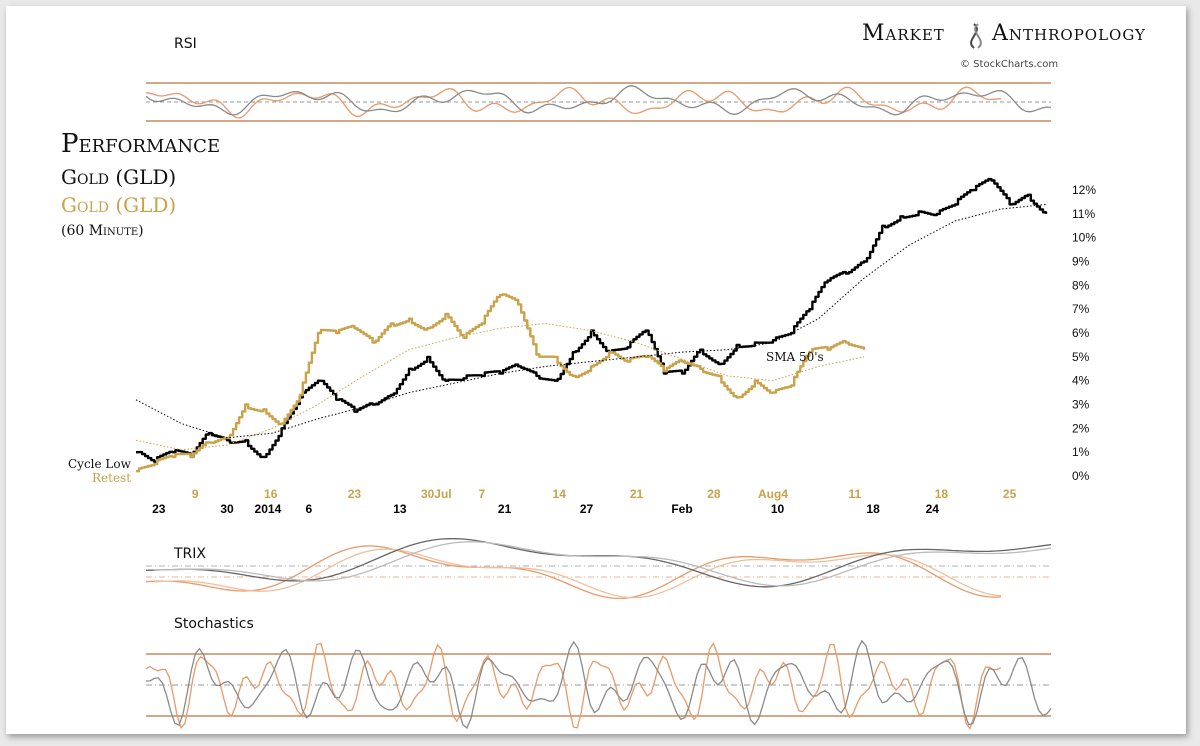 The height and width of the screenshot is (746, 1200). I want to click on x-tick-label: 30, so click(227, 509).